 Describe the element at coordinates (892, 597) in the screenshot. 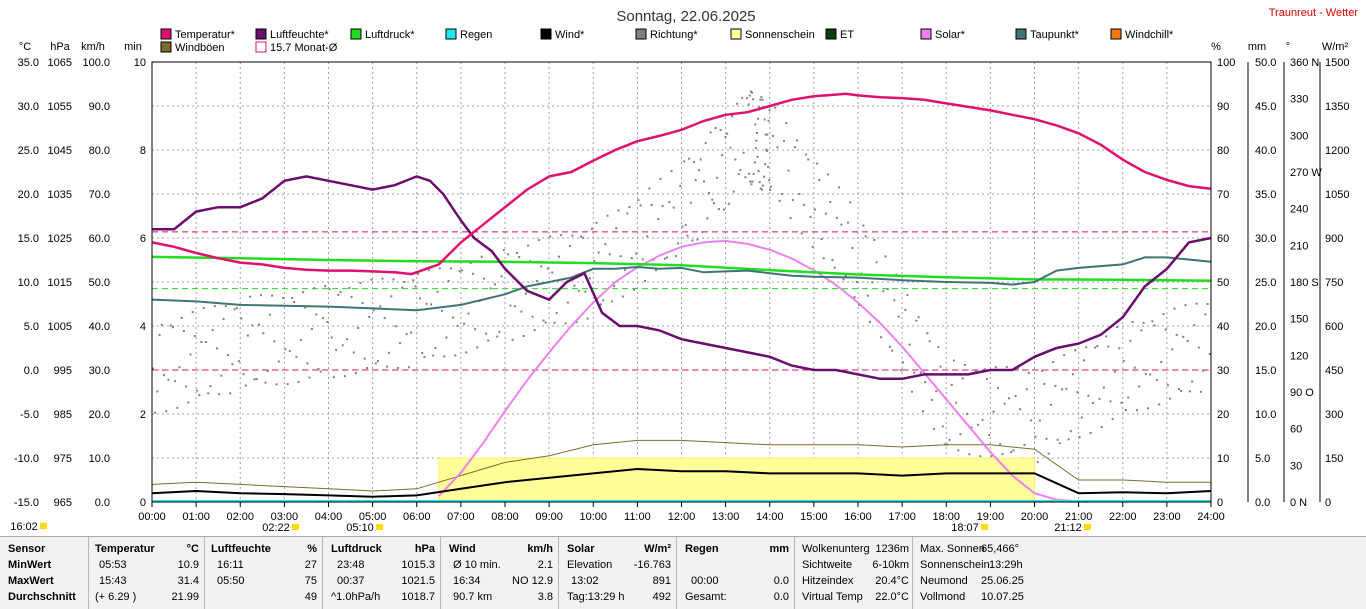

I see `virtualtemp-value: 22.0°C` at that location.